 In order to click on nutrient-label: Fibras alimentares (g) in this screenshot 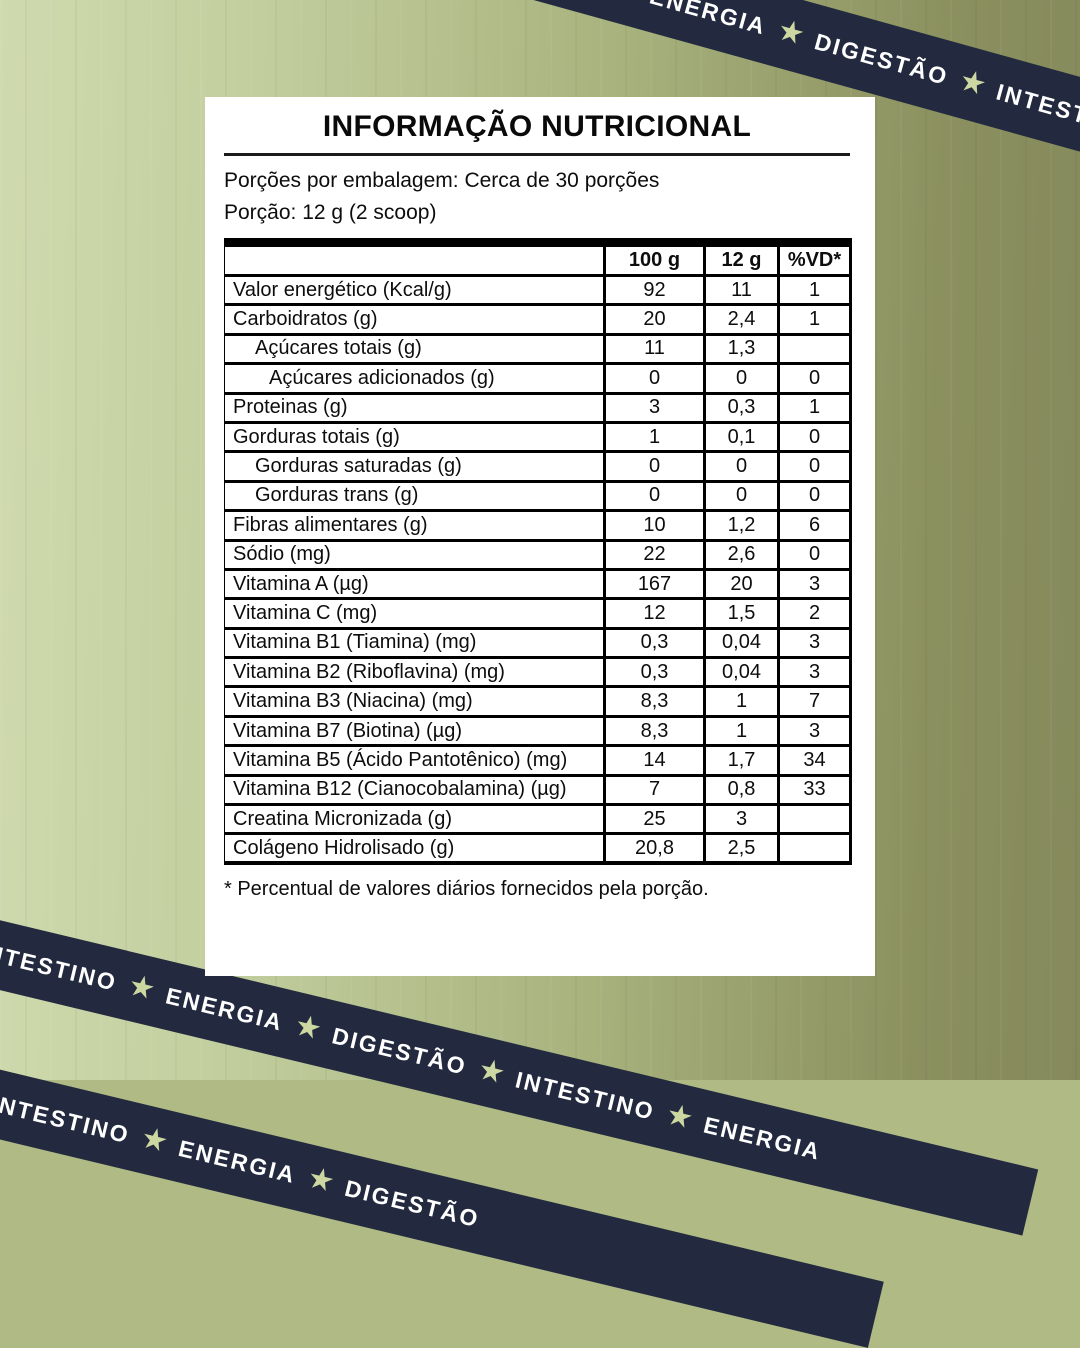, I will do `click(414, 525)`.